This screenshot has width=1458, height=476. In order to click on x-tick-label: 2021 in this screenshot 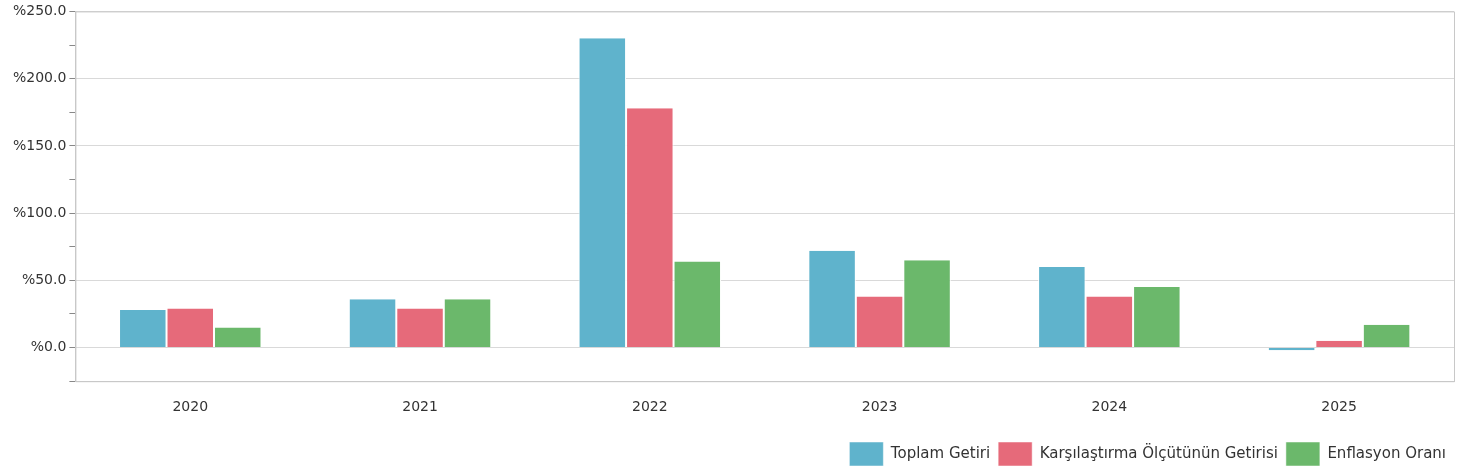, I will do `click(420, 406)`.